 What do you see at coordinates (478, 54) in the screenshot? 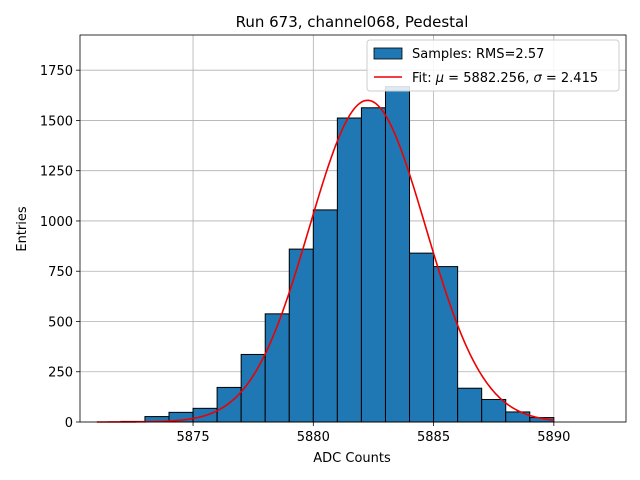
I see `legend-label-samples: Samples: RMS=2.57` at bounding box center [478, 54].